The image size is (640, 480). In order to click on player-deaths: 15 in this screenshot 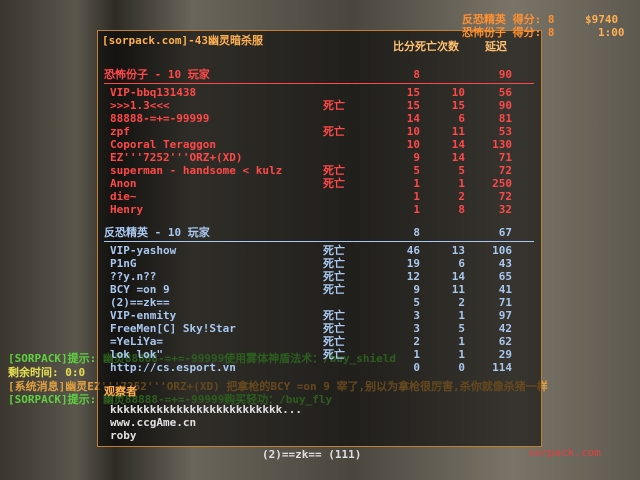, I will do `click(458, 105)`.